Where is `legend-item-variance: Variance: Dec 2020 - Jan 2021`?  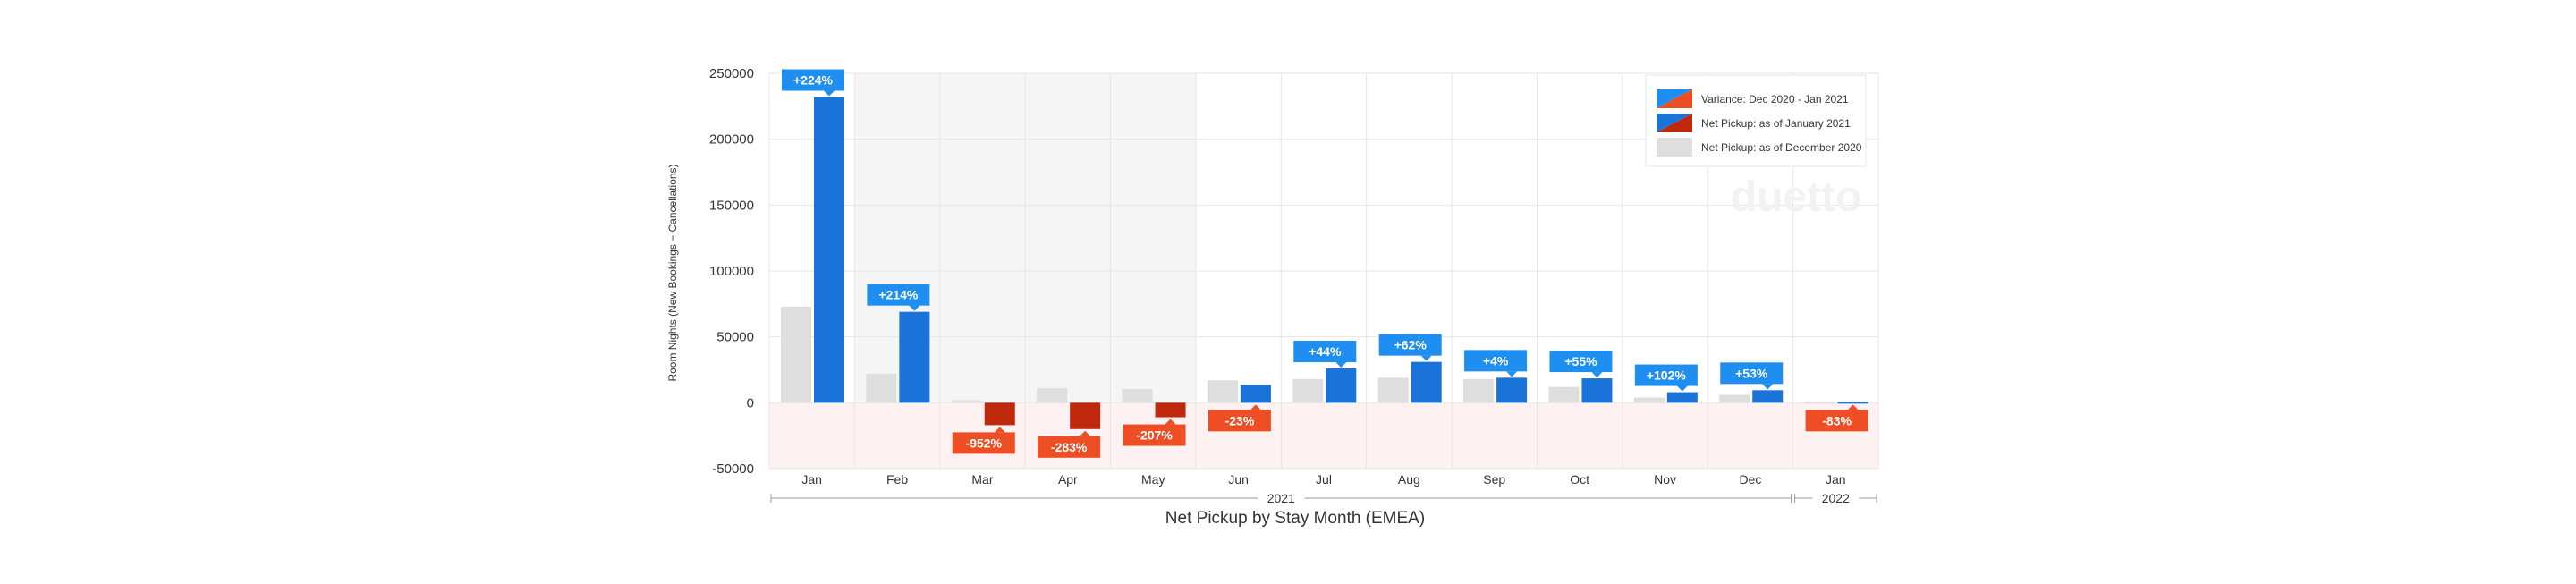 legend-item-variance: Variance: Dec 2020 - Jan 2021 is located at coordinates (1753, 98).